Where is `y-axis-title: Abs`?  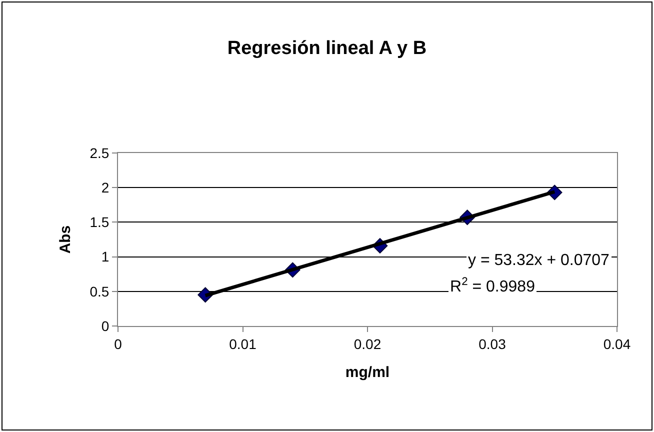
y-axis-title: Abs is located at coordinates (65, 239).